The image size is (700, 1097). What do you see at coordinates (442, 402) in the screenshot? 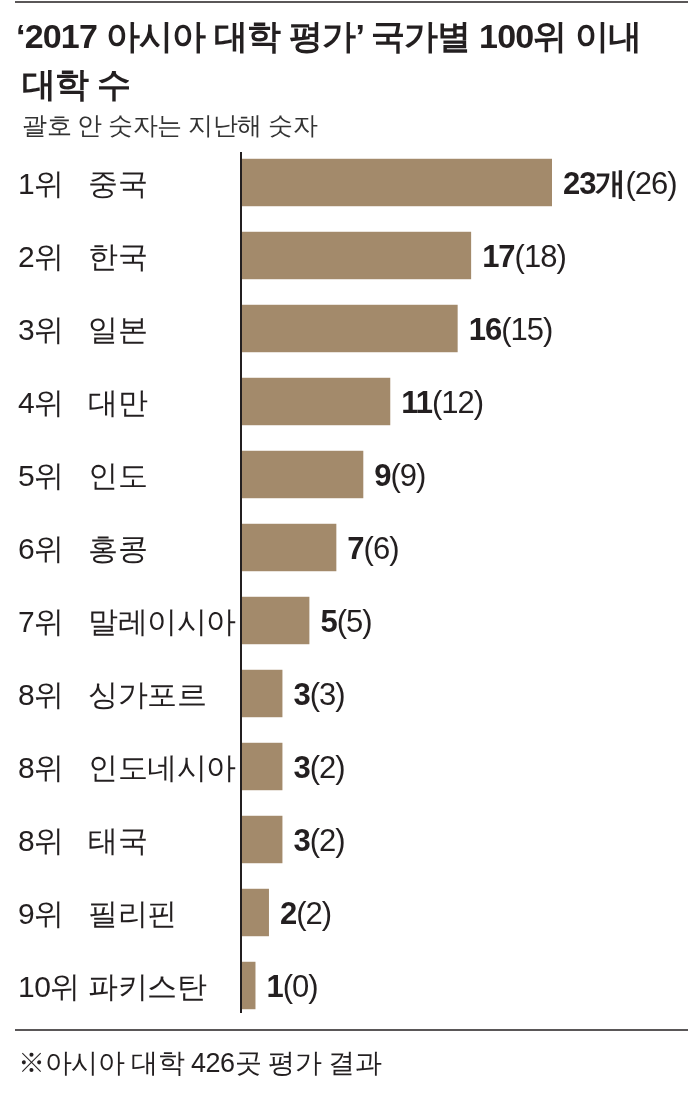
I see `data-label: 11(12)` at bounding box center [442, 402].